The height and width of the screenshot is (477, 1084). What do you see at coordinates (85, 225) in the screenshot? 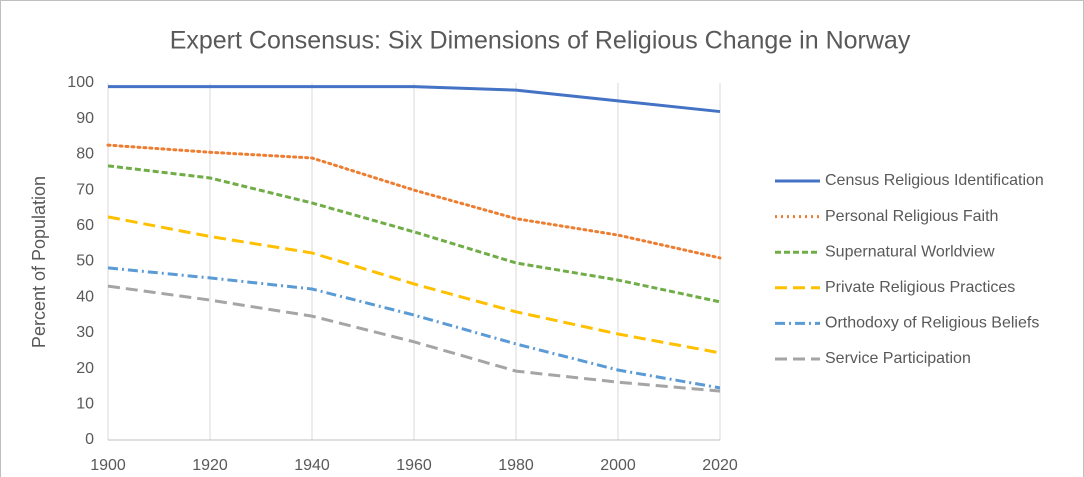
I see `y-tick-label: 60` at bounding box center [85, 225].